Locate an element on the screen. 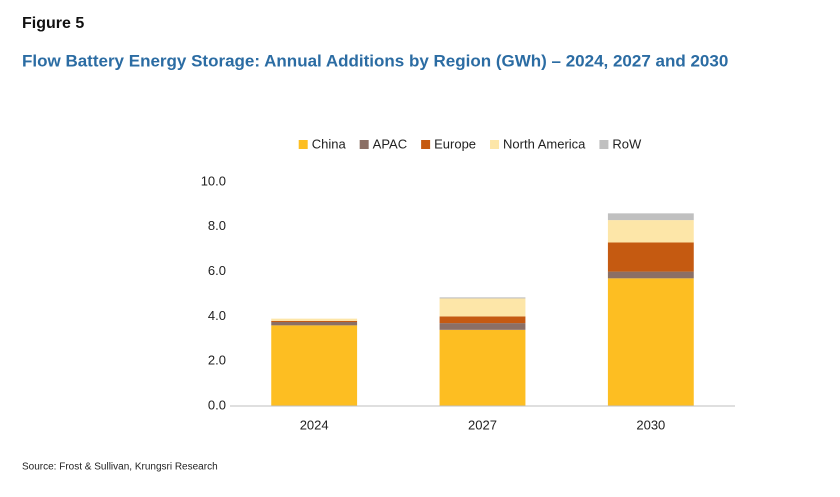 The height and width of the screenshot is (497, 840). x-tick-label: 2024 is located at coordinates (314, 424).